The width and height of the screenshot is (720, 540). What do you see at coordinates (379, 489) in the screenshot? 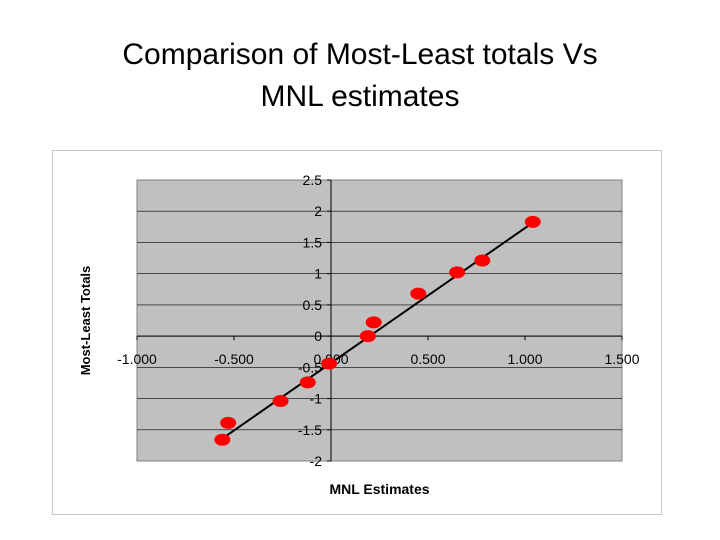
I see `x-axis-label: MNL Estimates` at bounding box center [379, 489].